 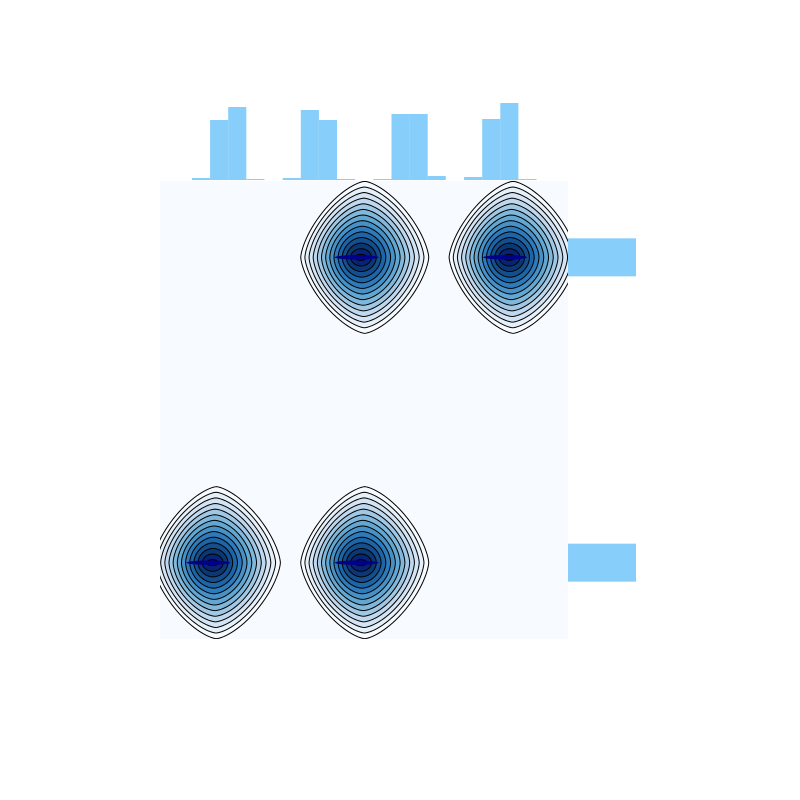 I want to click on marginal-y-histogram, so click(x=602, y=410).